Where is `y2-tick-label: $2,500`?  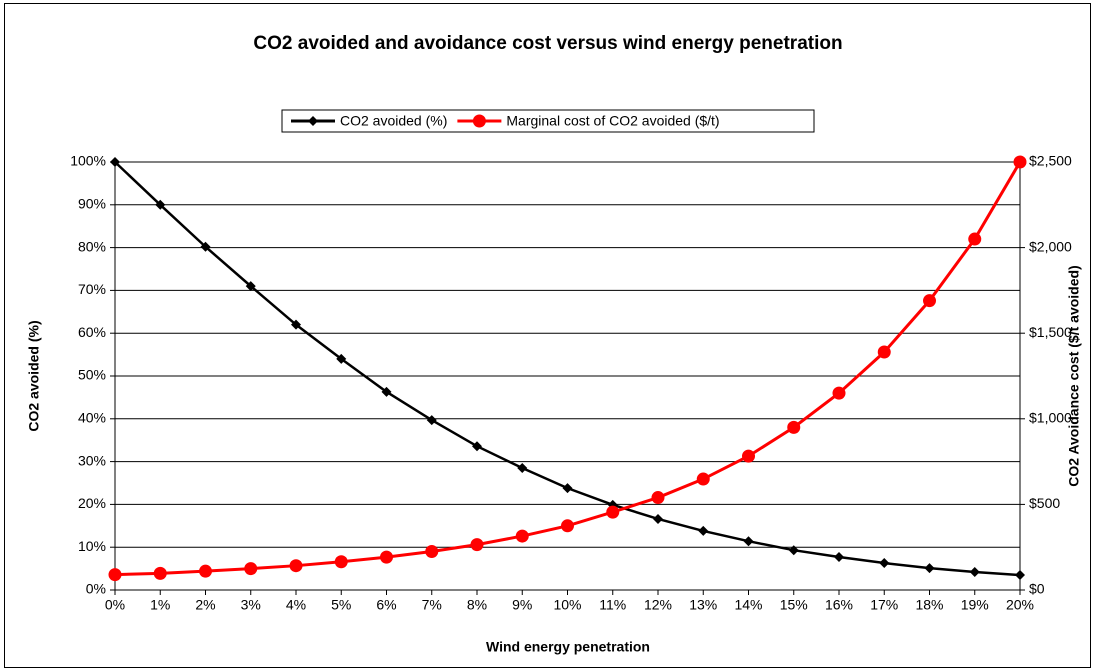 y2-tick-label: $2,500 is located at coordinates (1050, 161).